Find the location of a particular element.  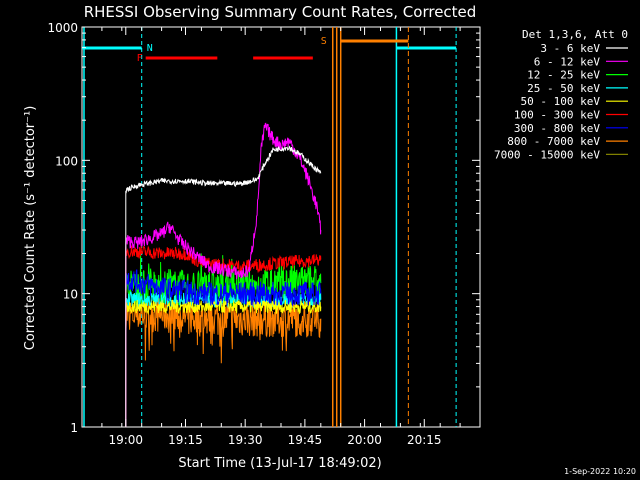

x-tick-label: 19:00 is located at coordinates (125, 440).